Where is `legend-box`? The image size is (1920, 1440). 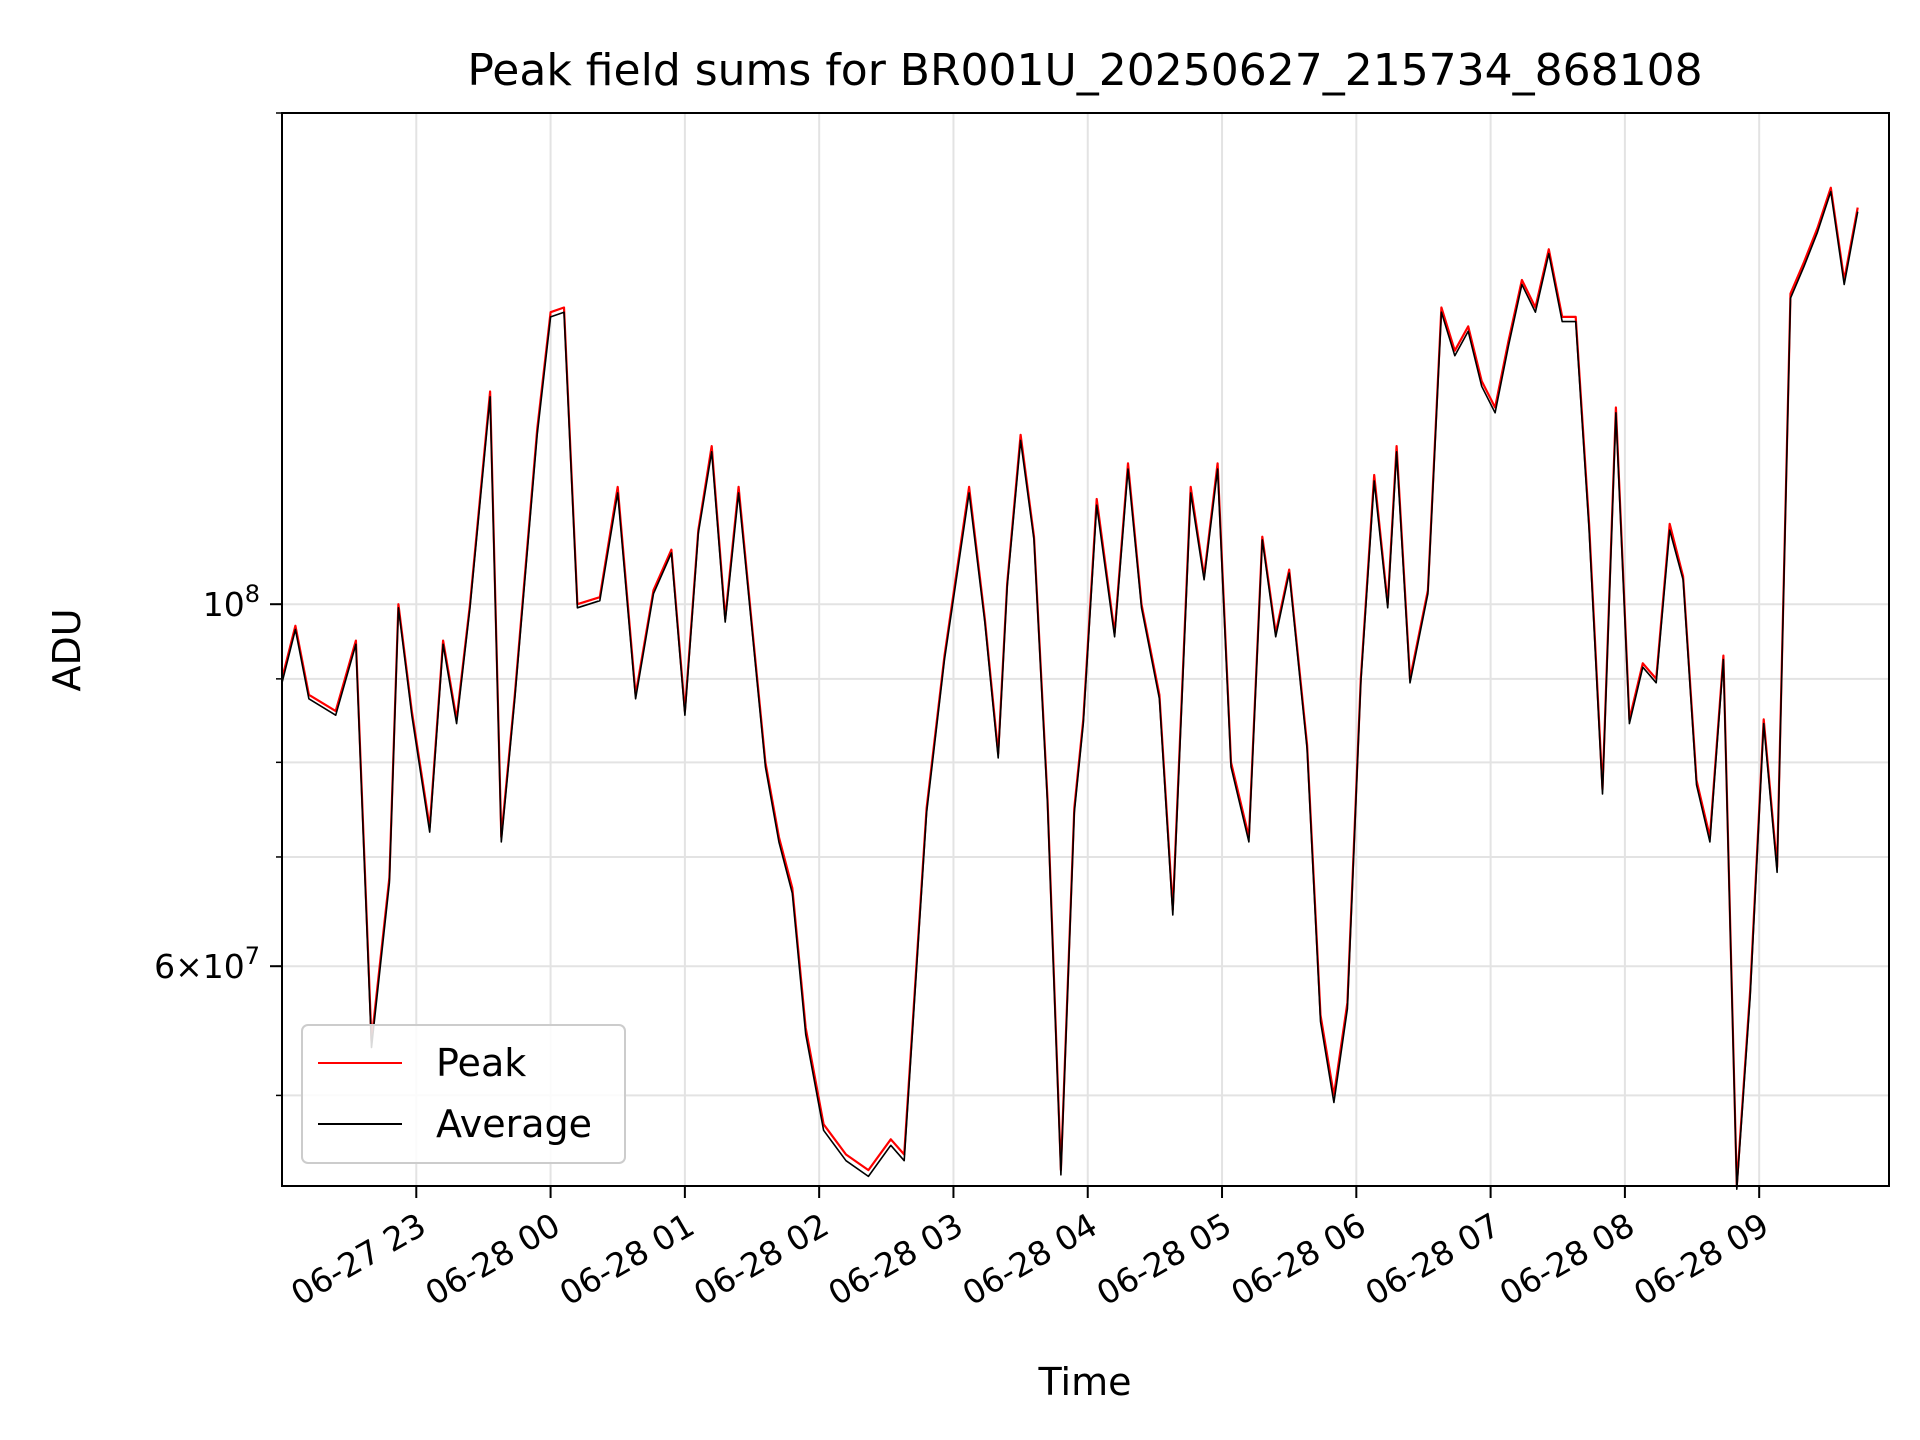
legend-box is located at coordinates (463, 1094).